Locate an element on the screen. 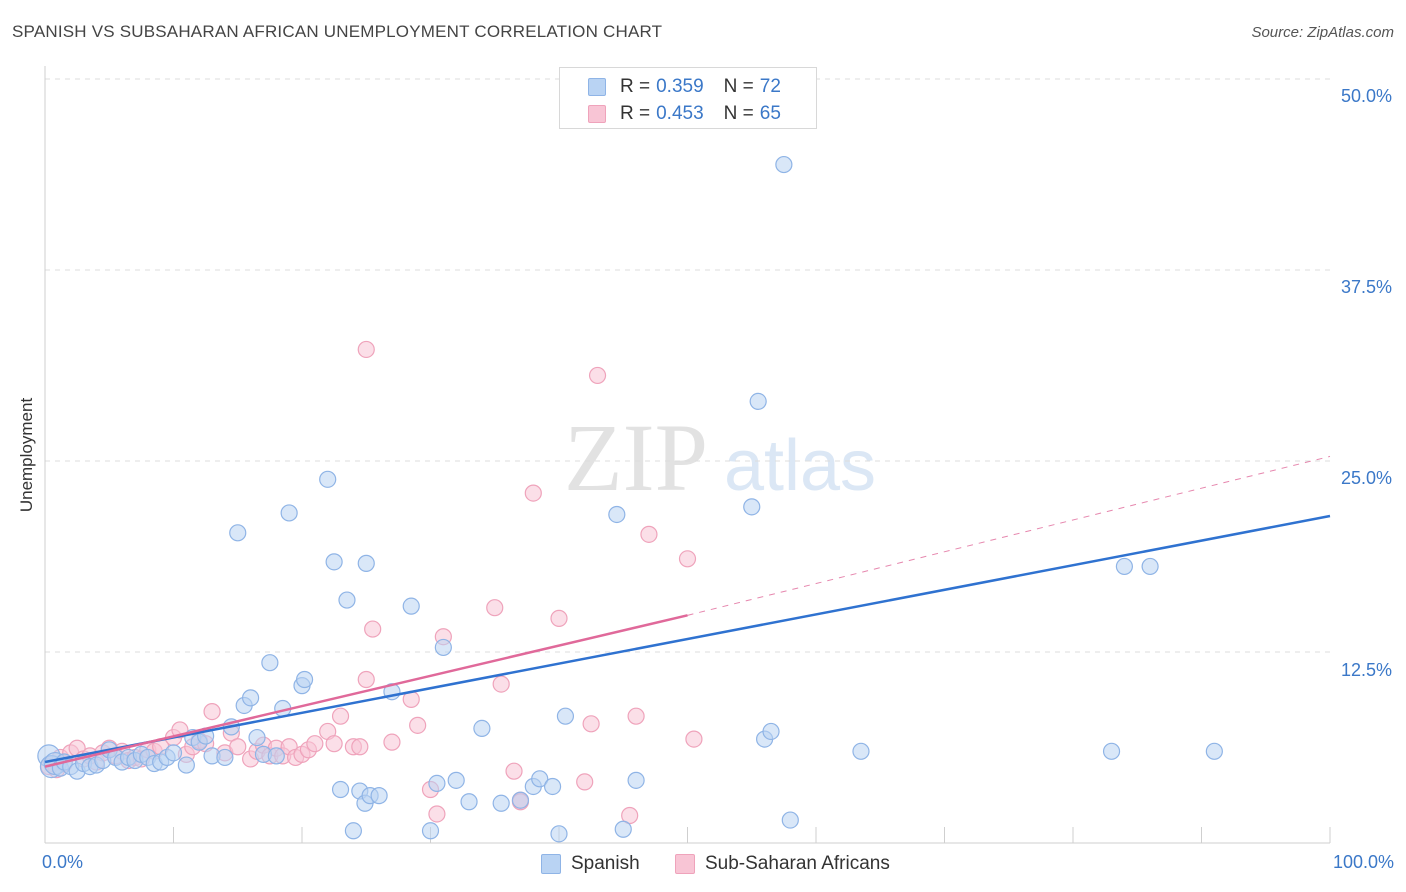  african-trend-dashed is located at coordinates (1009, 535).